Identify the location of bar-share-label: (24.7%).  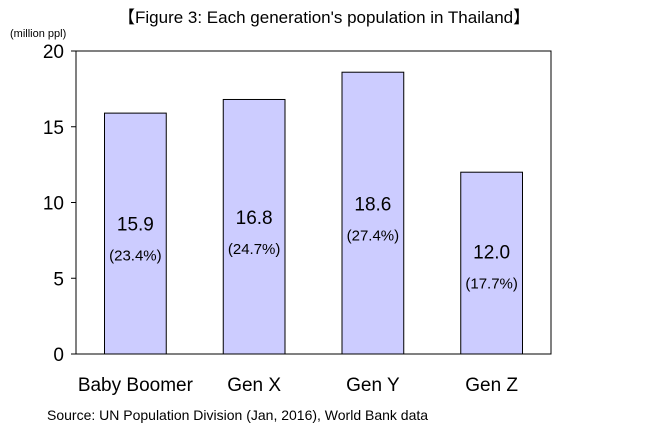
(254, 249).